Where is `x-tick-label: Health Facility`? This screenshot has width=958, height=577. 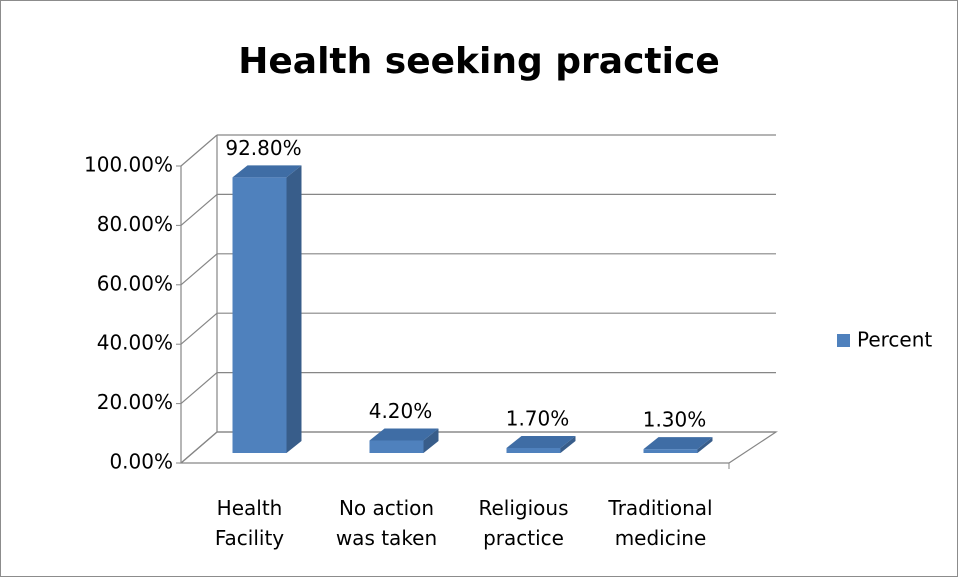 x-tick-label: Health Facility is located at coordinates (249, 523).